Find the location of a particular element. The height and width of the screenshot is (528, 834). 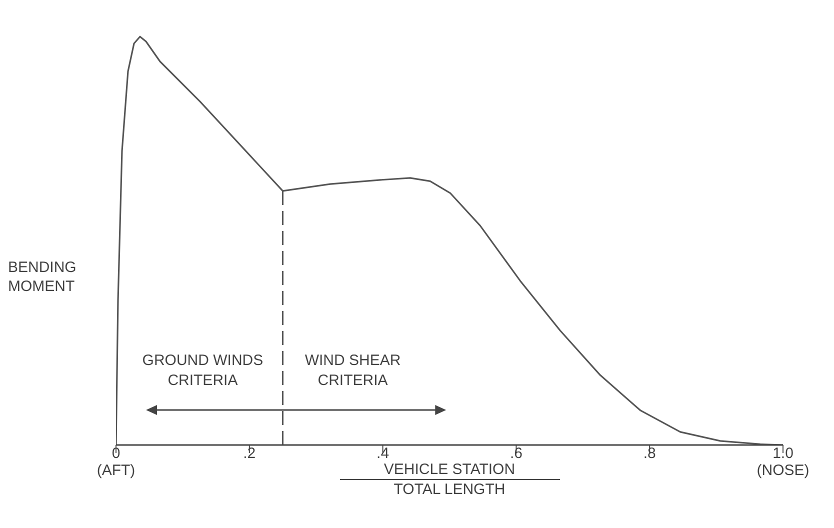

x-tick-label: .4 is located at coordinates (383, 453).